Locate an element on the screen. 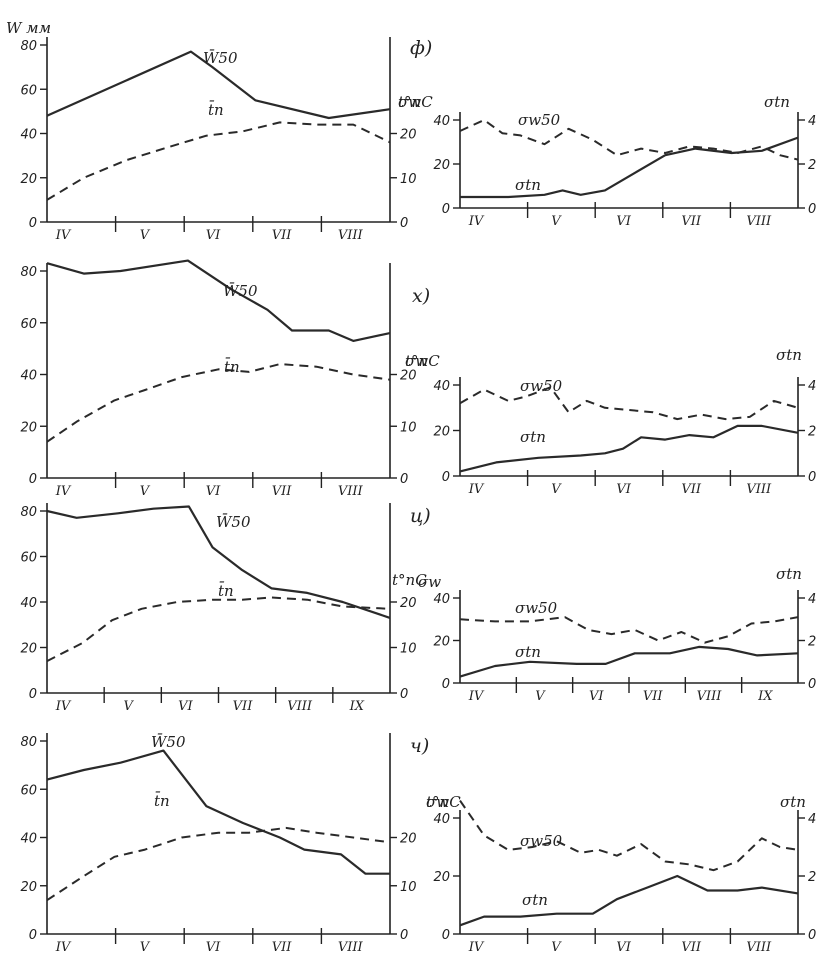 The image size is (831, 956). x-month-label: IX is located at coordinates (765, 696).